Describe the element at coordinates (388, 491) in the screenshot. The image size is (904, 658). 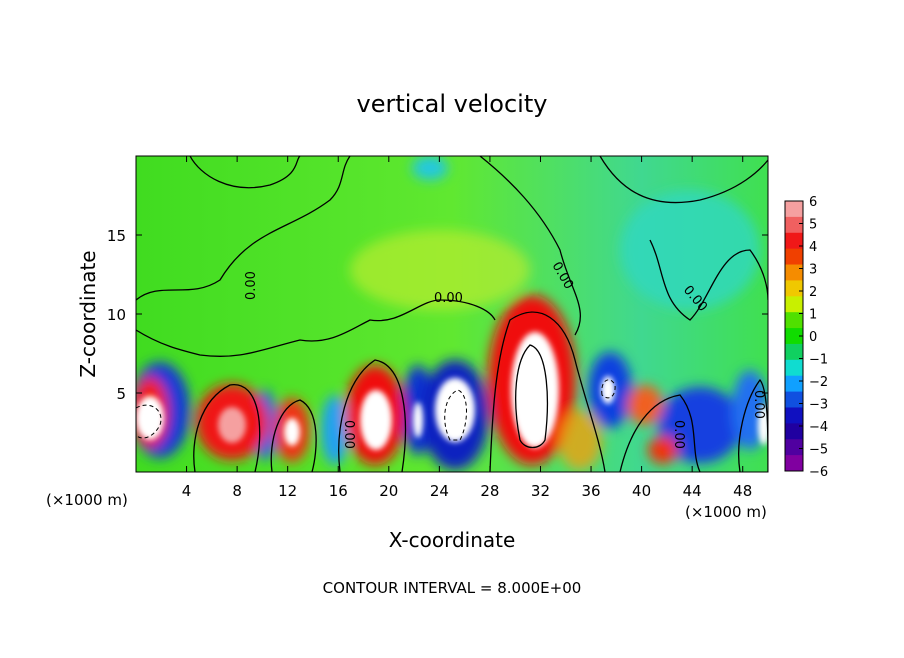
I see `x-tick-label: 20` at that location.